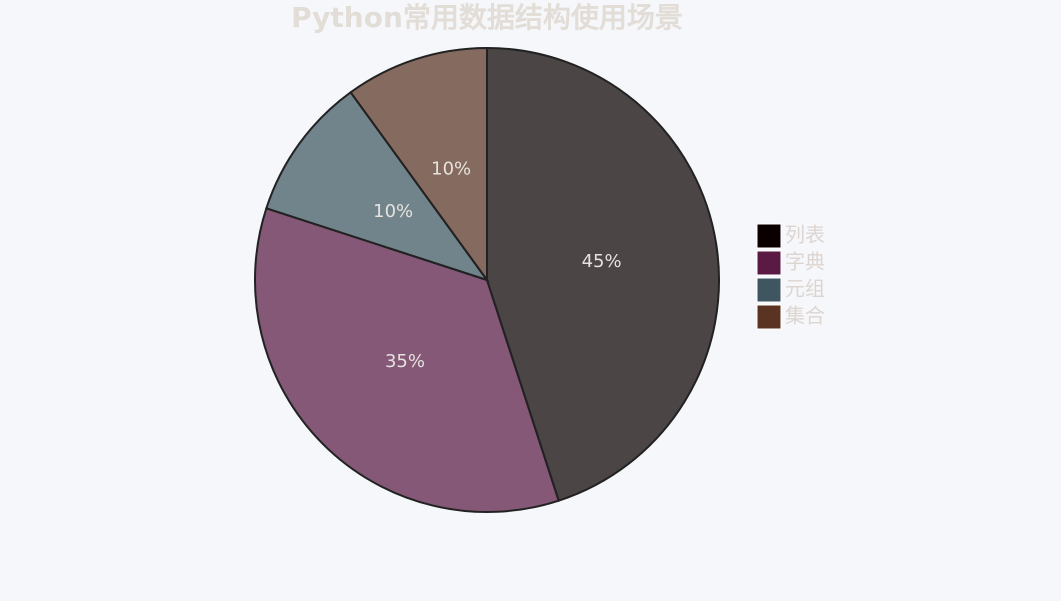 This screenshot has height=601, width=1061. Describe the element at coordinates (602, 261) in the screenshot. I see `data-label: 45%` at that location.